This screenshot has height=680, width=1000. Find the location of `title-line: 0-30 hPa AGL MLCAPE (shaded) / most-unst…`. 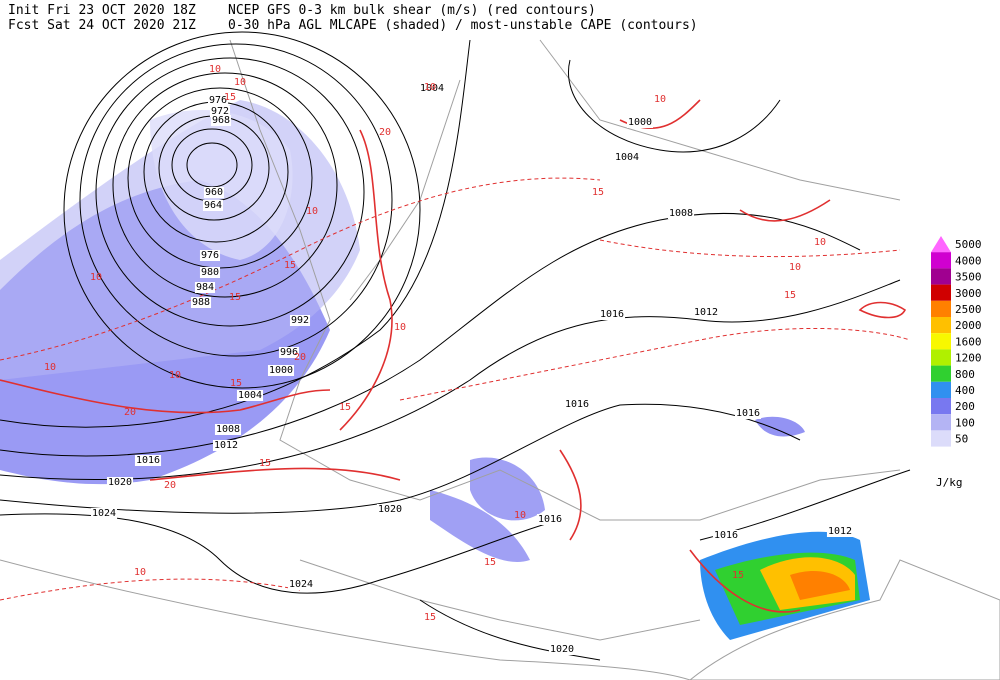

title-line: 0-30 hPa AGL MLCAPE (shaded) / most-unst… is located at coordinates (463, 25).